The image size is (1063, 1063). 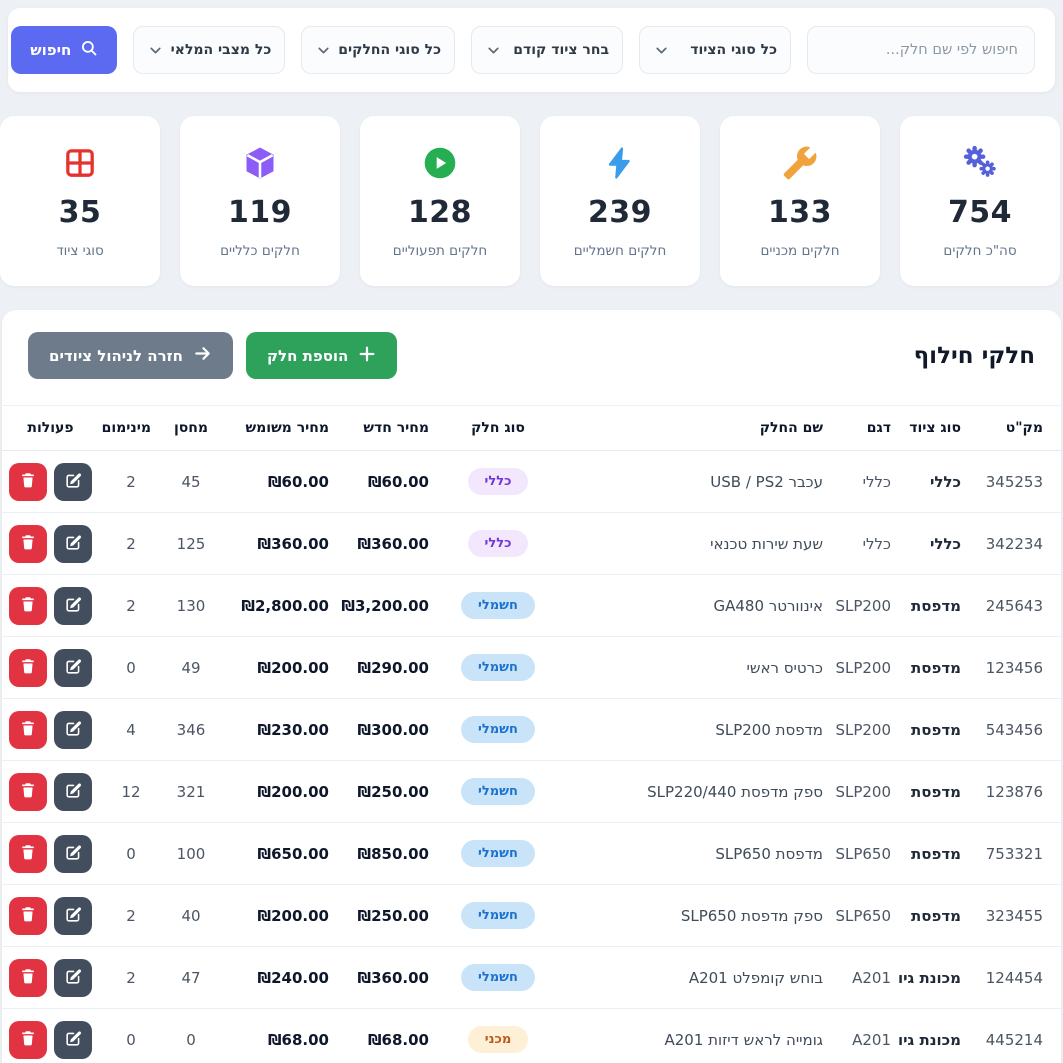 What do you see at coordinates (921, 50) in the screenshot?
I see `search-input` at bounding box center [921, 50].